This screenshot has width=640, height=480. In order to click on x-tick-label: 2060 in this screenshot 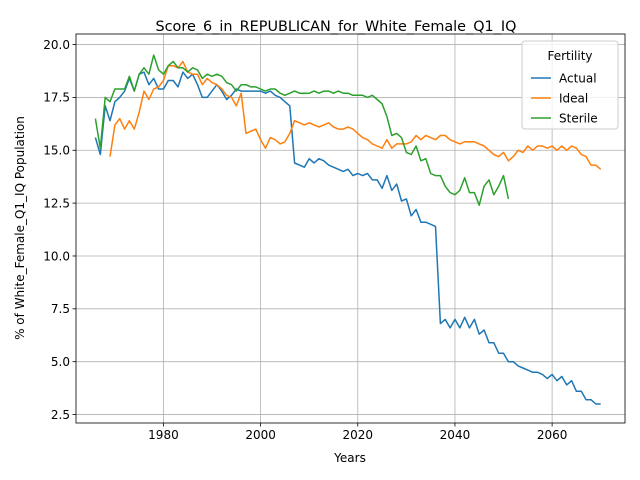, I will do `click(552, 435)`.